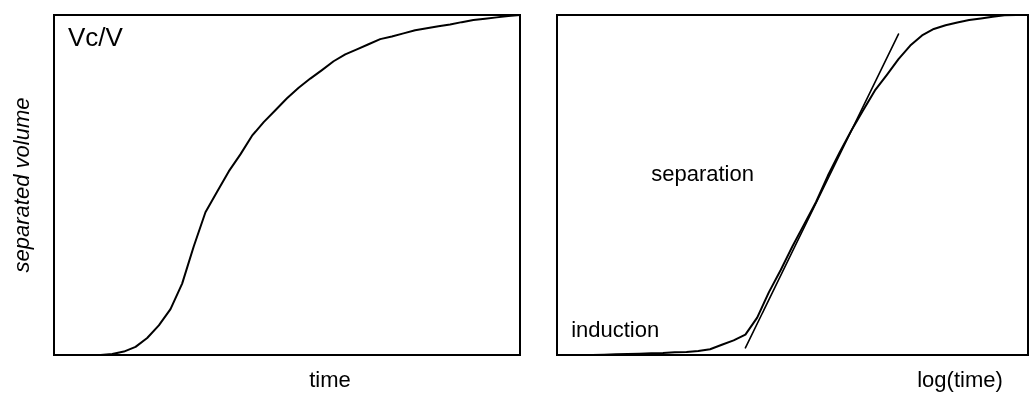  Describe the element at coordinates (22, 185) in the screenshot. I see `y-axis-title: separated volume` at that location.